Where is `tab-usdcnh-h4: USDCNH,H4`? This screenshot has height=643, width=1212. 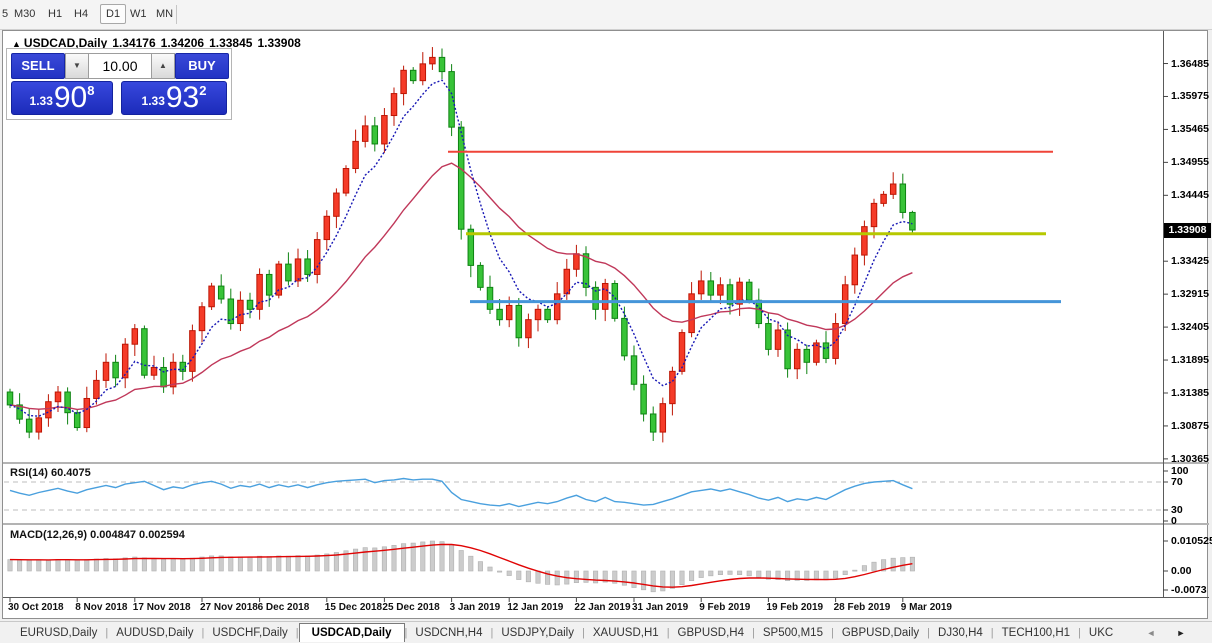
tab-usdcnh-h4: USDCNH,H4 is located at coordinates (449, 632).